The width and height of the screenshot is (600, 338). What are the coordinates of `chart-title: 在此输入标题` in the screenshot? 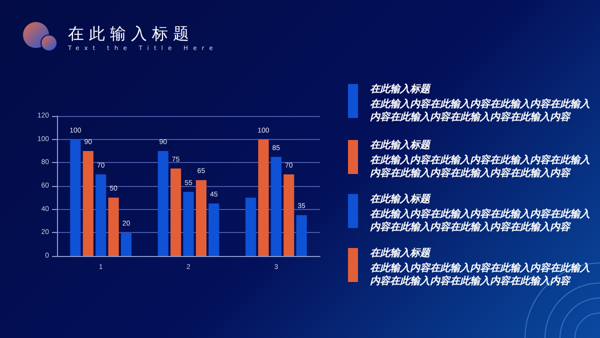 It's located at (131, 34).